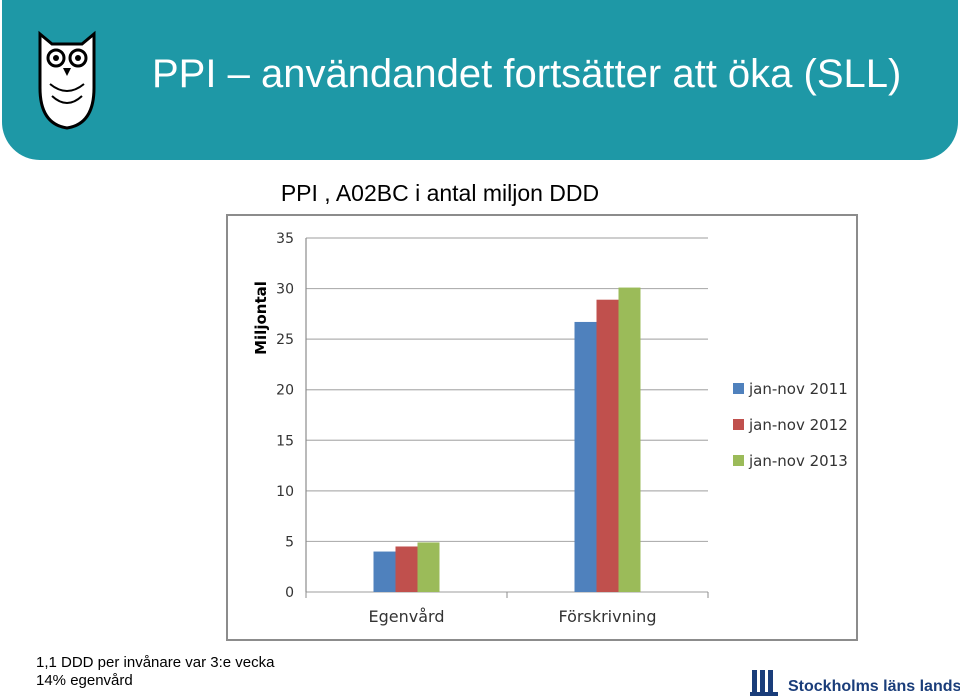  I want to click on legend-label-0: jan-nov 2011, so click(798, 389).